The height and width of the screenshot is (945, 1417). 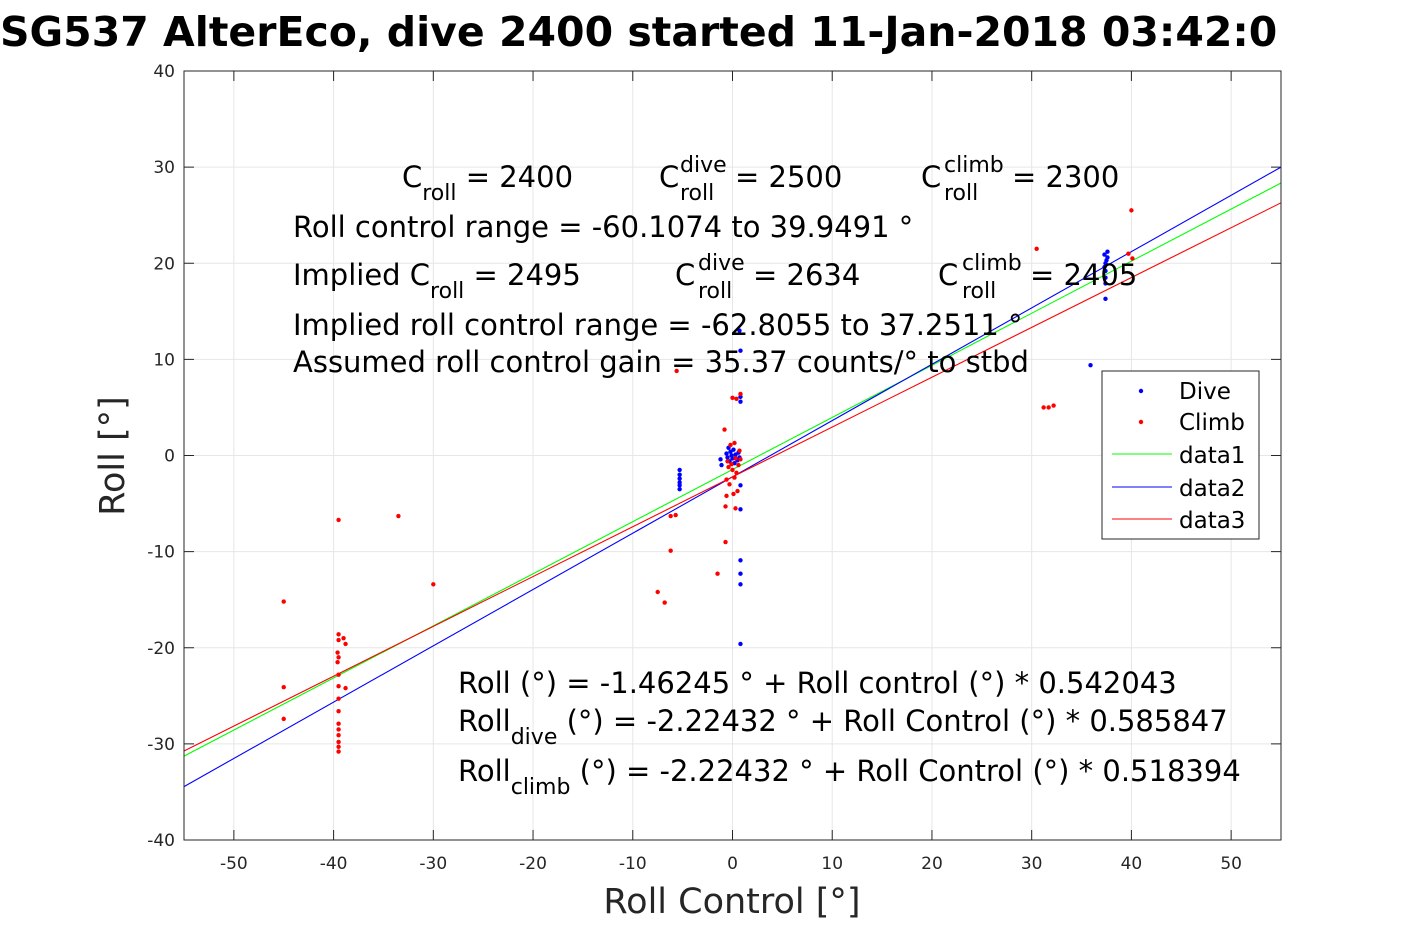 I want to click on y-tick-label: 30, so click(x=164, y=168).